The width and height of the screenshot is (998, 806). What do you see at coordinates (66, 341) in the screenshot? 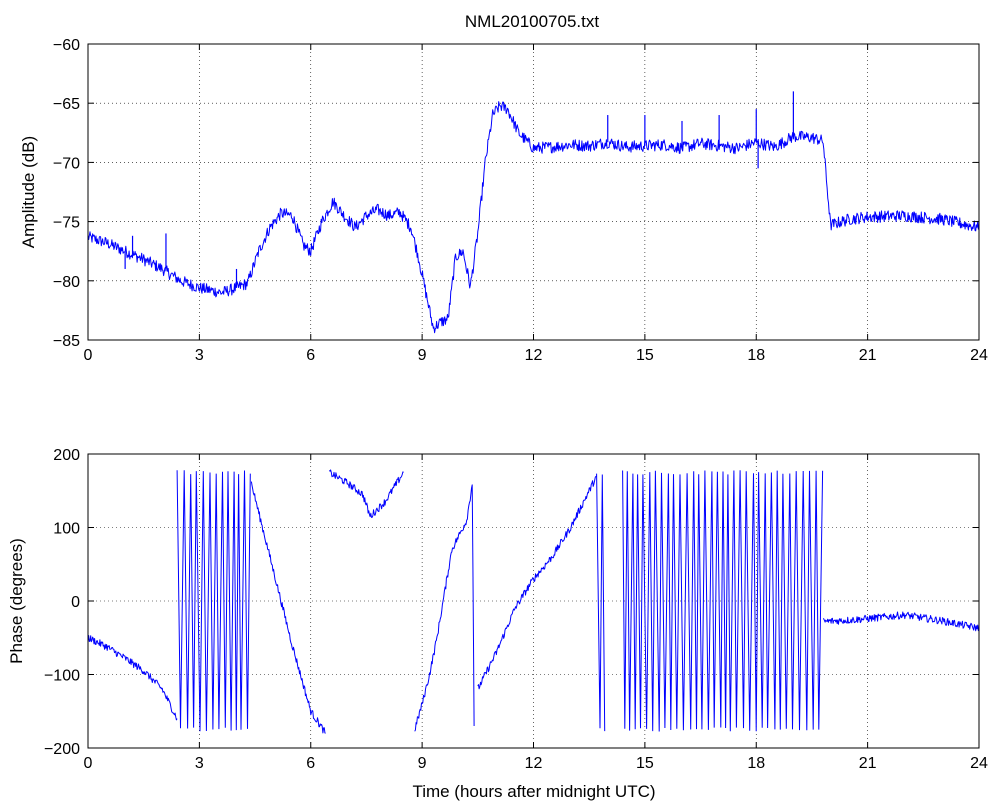
I see `y-tick-label: −85` at bounding box center [66, 341].